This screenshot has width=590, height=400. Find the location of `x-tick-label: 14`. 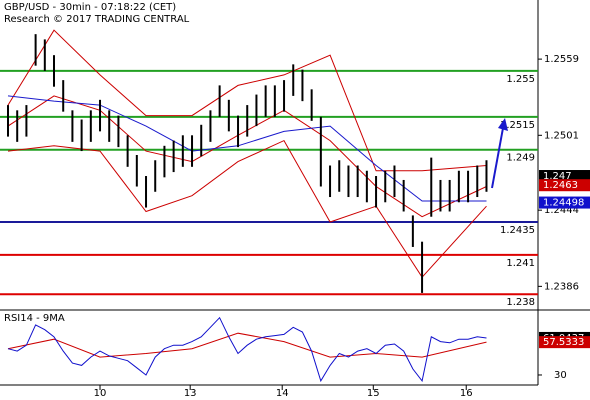

x-tick-label: 14 is located at coordinates (282, 393).